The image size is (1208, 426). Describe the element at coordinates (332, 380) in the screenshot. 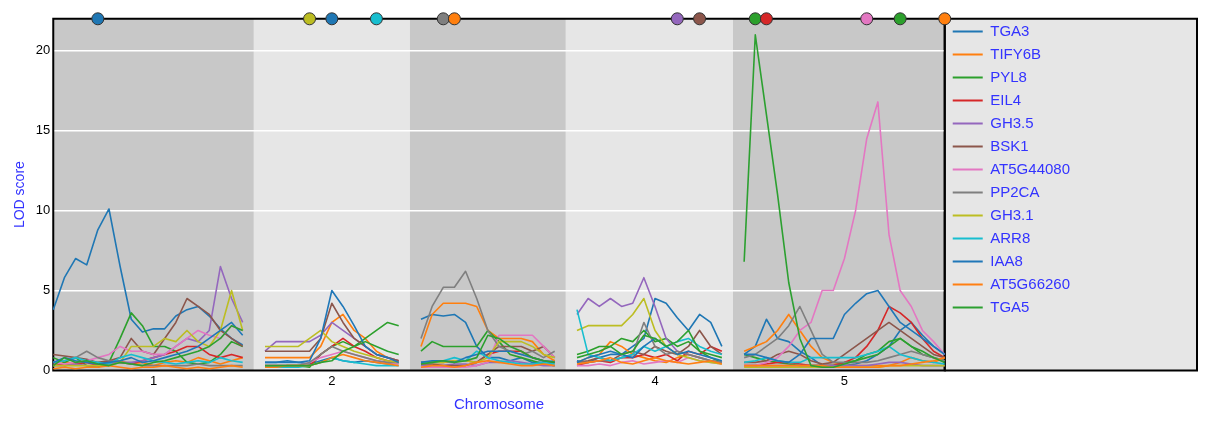

I see `x-tick-label: 2` at that location.